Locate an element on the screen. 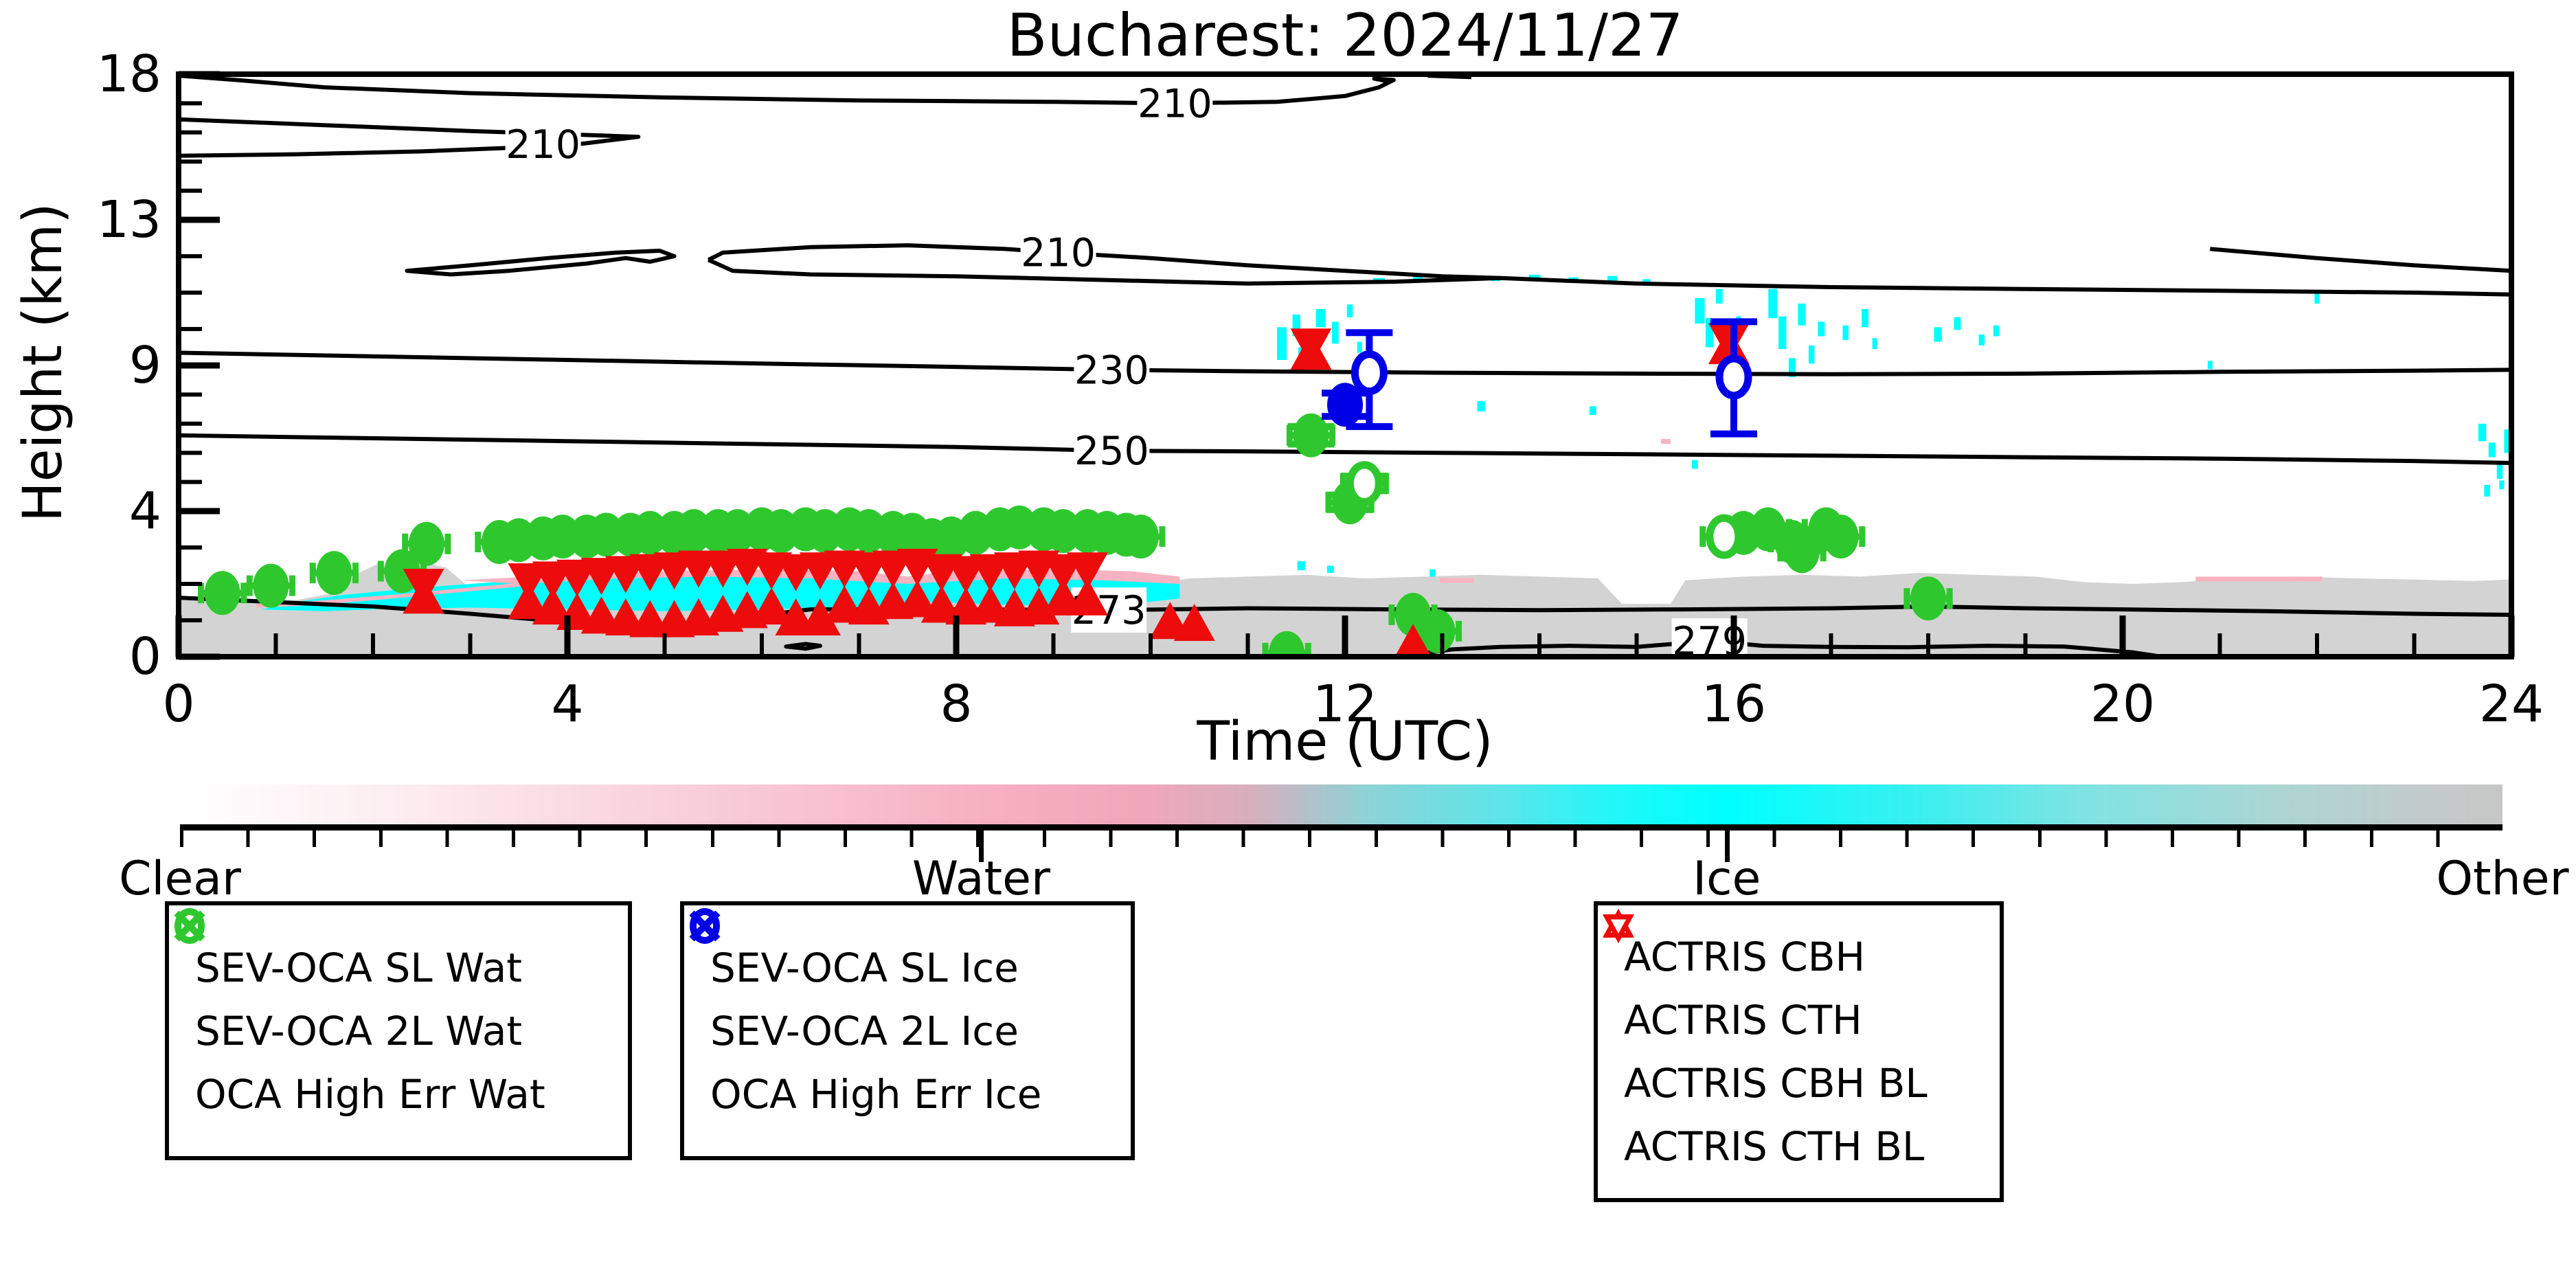 This screenshot has width=2576, height=1288. svg-text: 250 is located at coordinates (1111, 451).